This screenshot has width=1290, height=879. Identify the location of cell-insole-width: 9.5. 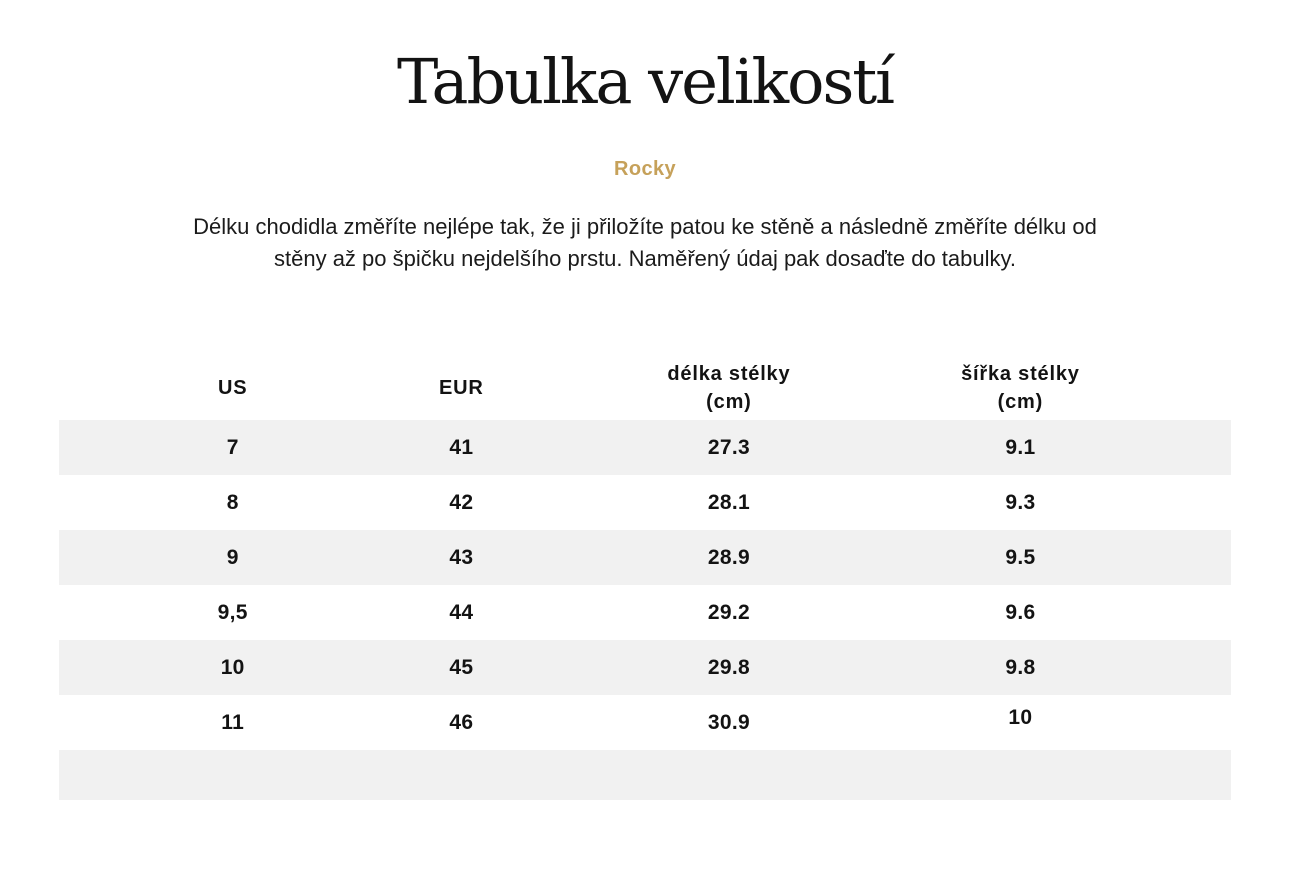
(1020, 557).